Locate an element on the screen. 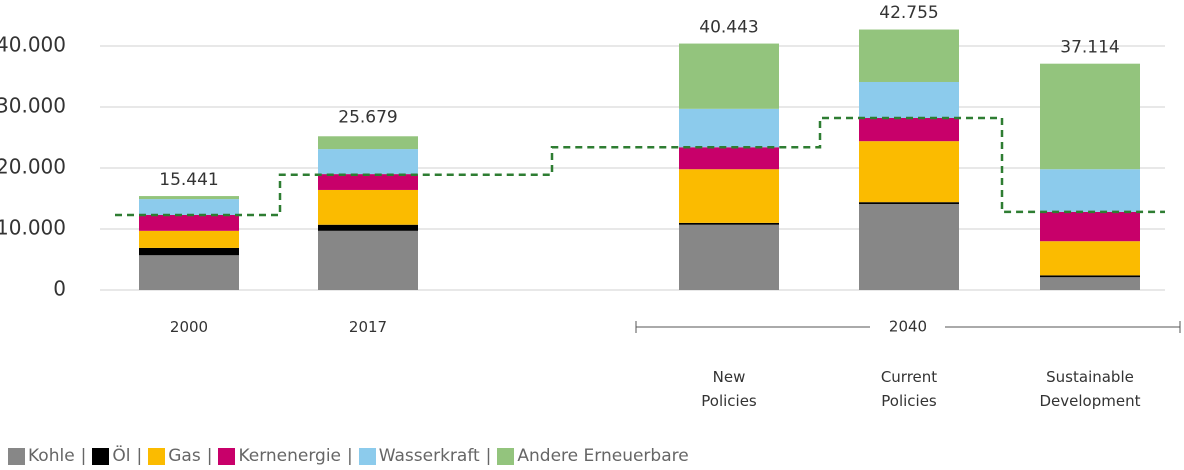  y-tick-label: 10.000 is located at coordinates (33, 228).